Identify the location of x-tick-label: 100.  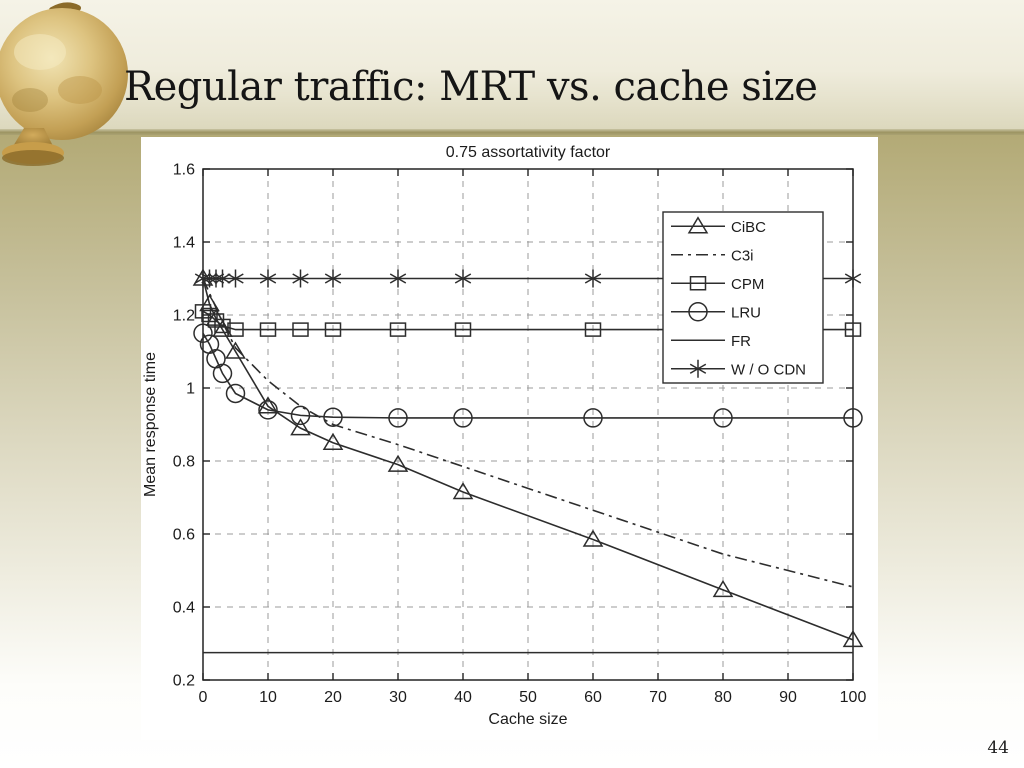
(853, 697).